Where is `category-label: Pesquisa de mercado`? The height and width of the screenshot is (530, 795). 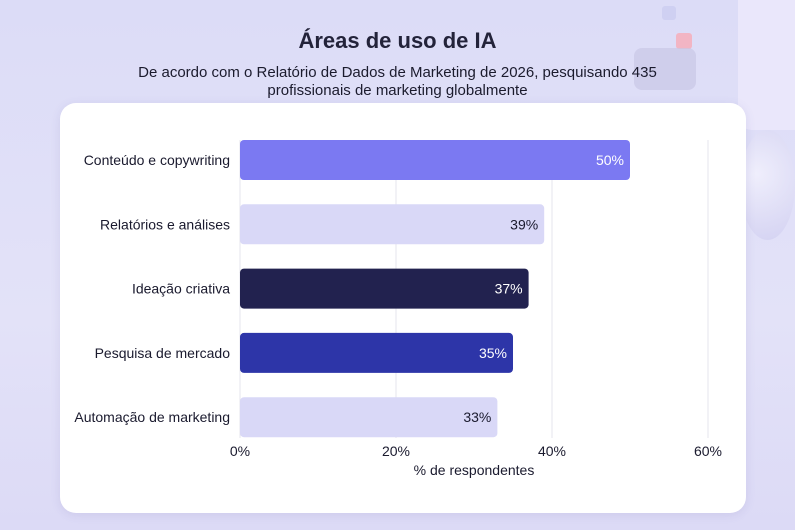 category-label: Pesquisa de mercado is located at coordinates (163, 353).